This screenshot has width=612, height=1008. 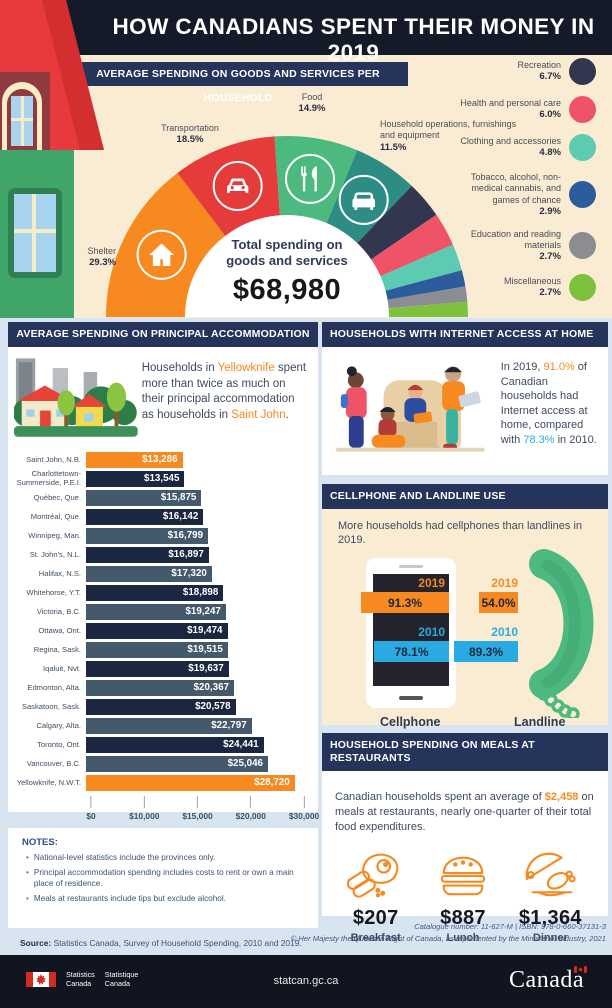 What do you see at coordinates (548, 980) in the screenshot?
I see `canada-wordmark: Canada` at bounding box center [548, 980].